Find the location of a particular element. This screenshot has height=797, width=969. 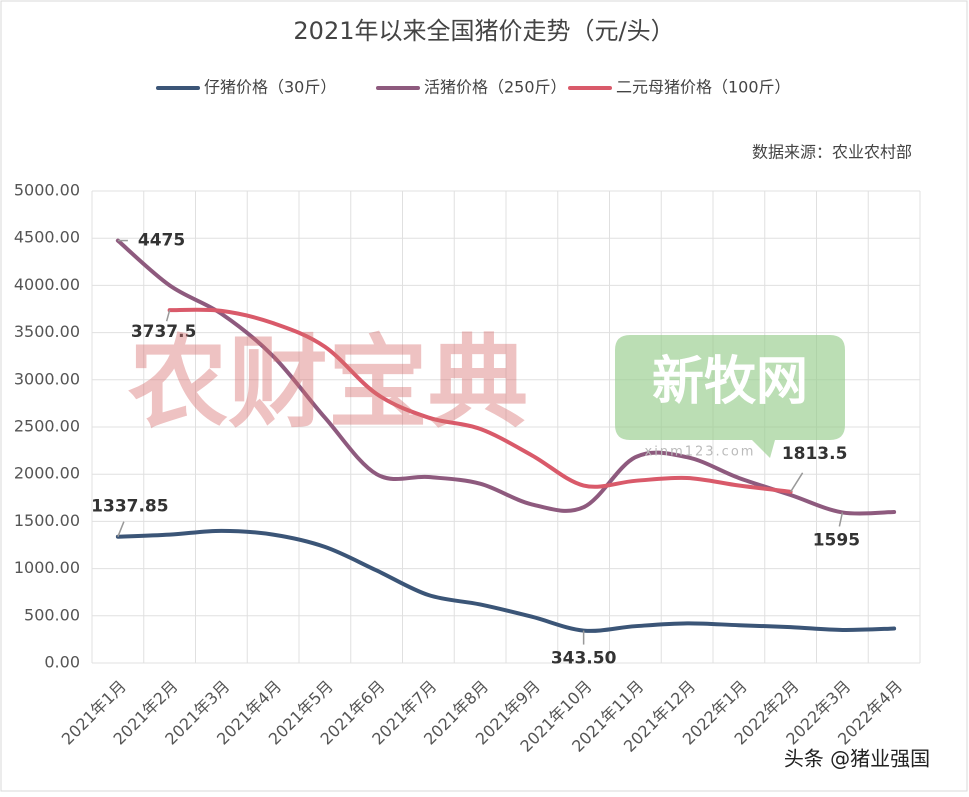

source-note: 数据来源：农业农村部 is located at coordinates (832, 152).